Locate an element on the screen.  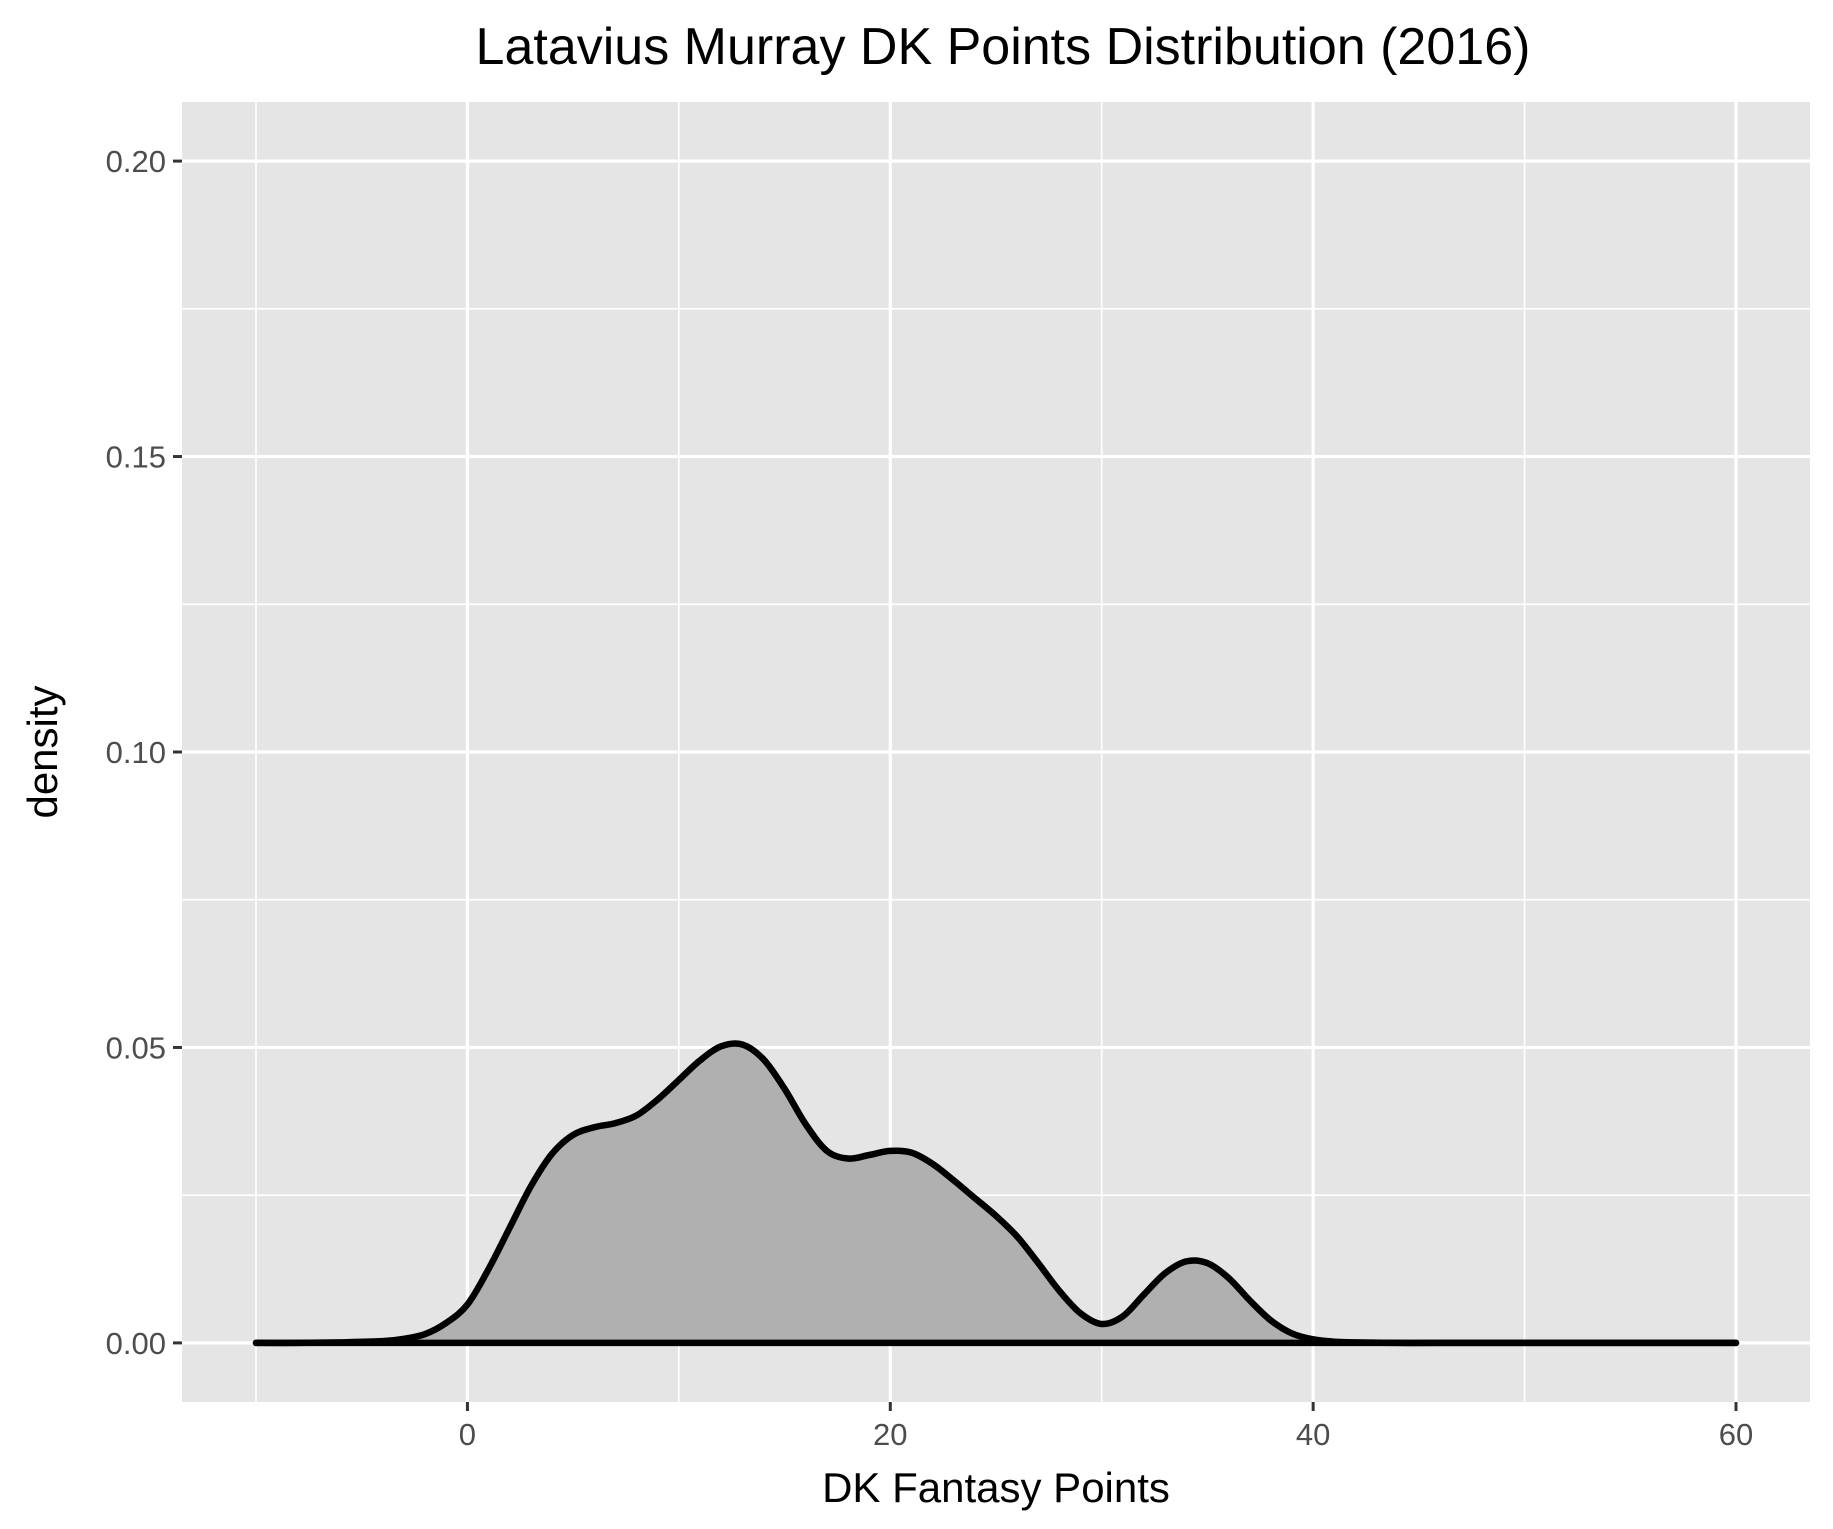
y-axis-title: density is located at coordinates (42, 751).